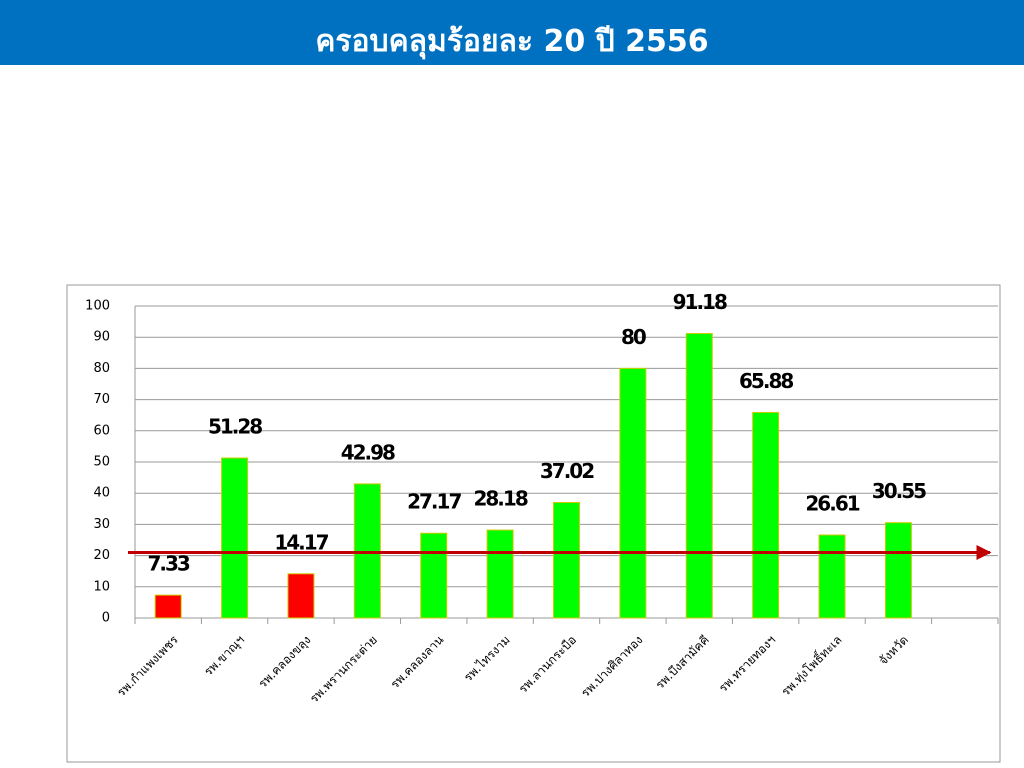  What do you see at coordinates (434, 502) in the screenshot?
I see `value-label: 27.17` at bounding box center [434, 502].